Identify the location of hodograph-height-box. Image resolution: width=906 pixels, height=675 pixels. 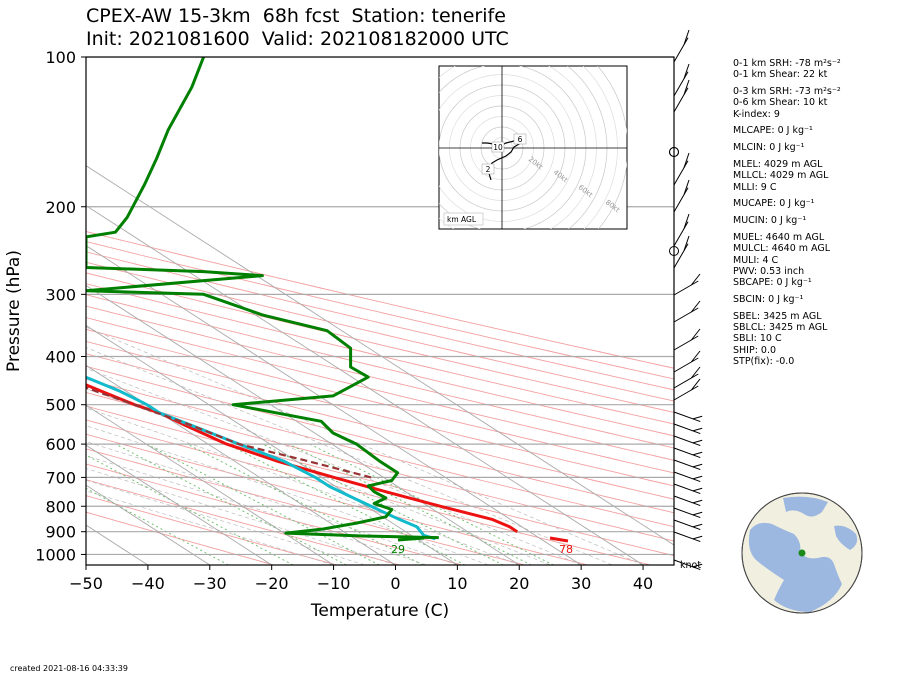
(498, 147).